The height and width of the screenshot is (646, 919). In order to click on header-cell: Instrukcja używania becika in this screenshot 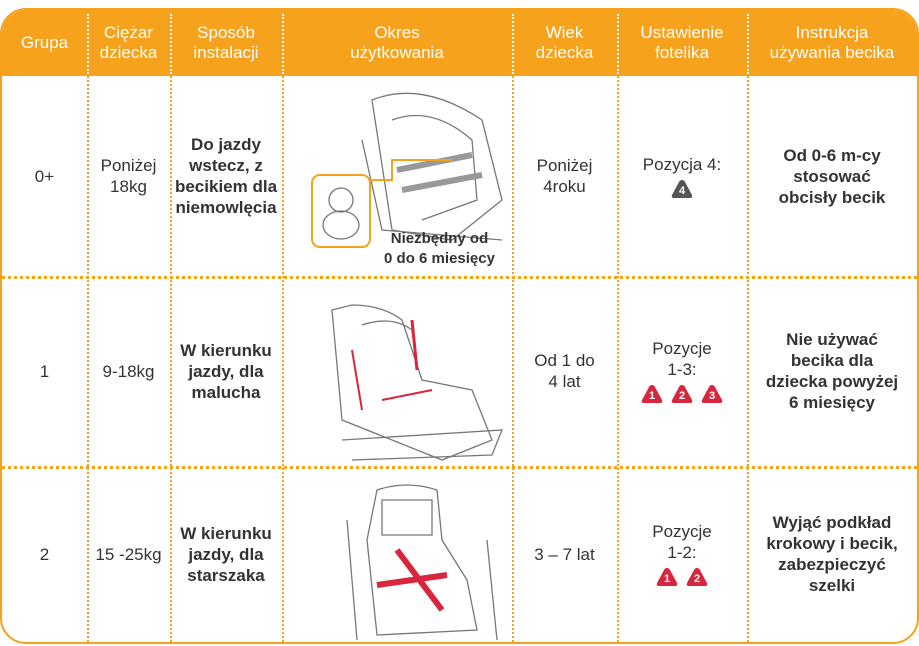, I will do `click(832, 42)`.